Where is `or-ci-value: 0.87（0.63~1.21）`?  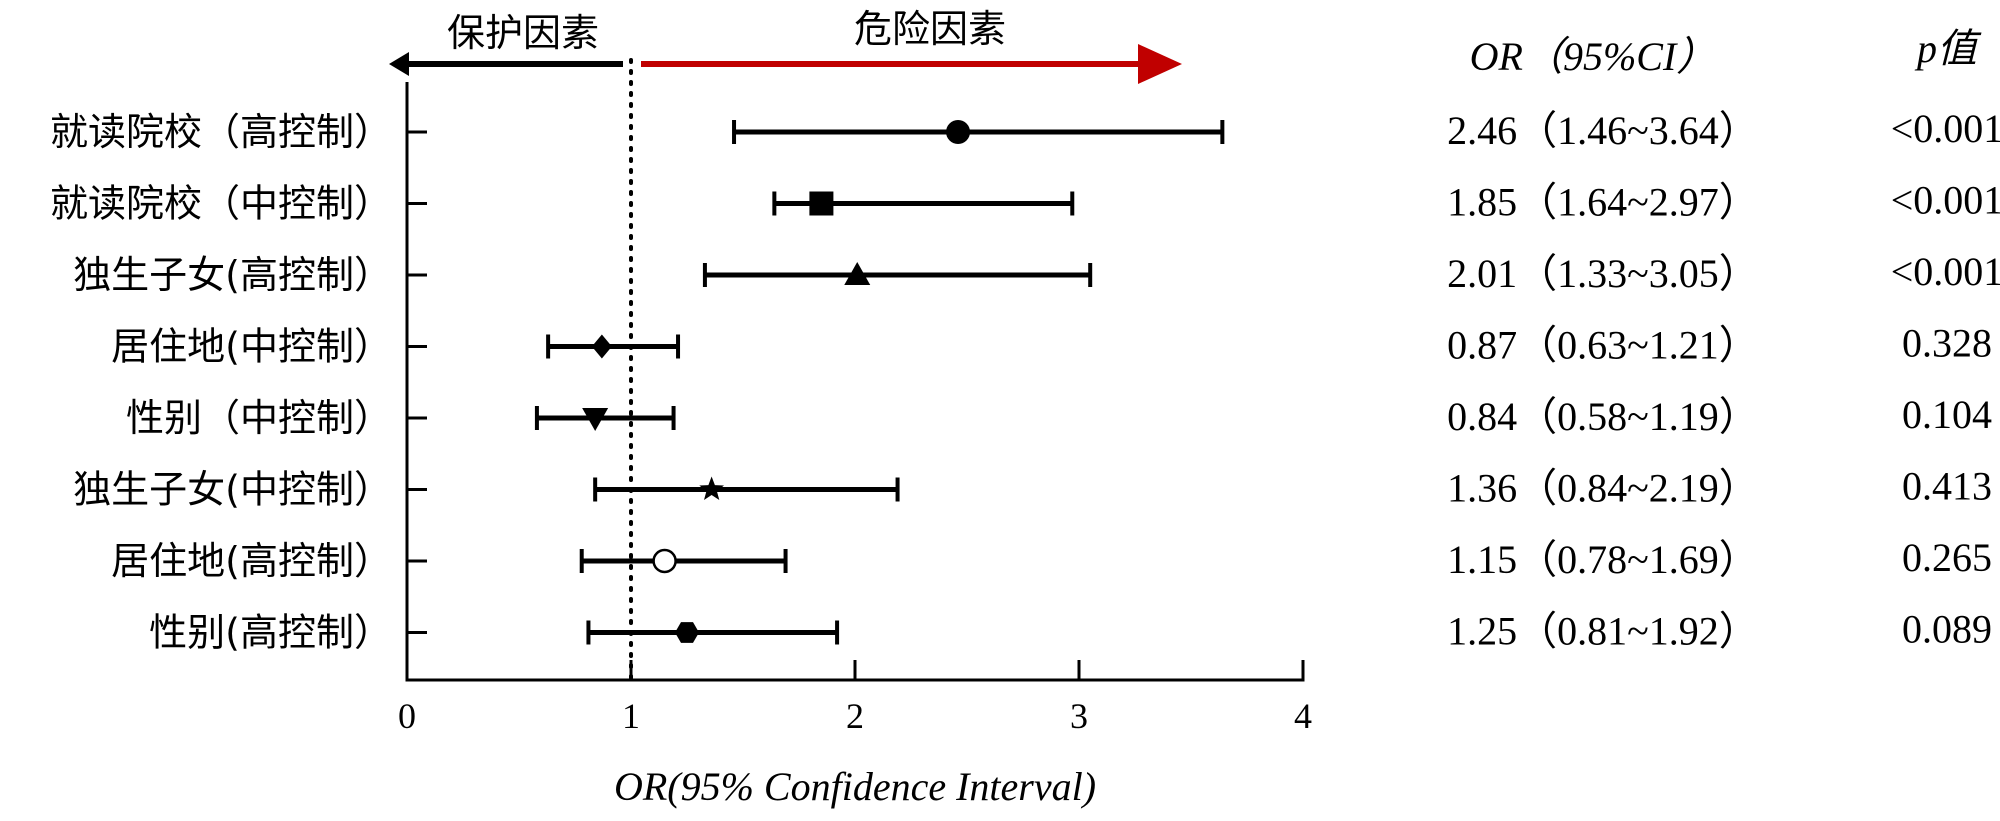
or-ci-value: 0.87（0.63~1.21） is located at coordinates (1603, 345).